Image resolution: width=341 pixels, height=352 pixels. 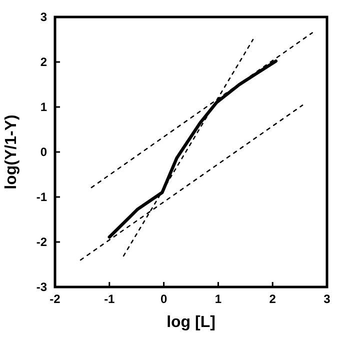 I want to click on x-tick-label: 1, so click(x=218, y=299).